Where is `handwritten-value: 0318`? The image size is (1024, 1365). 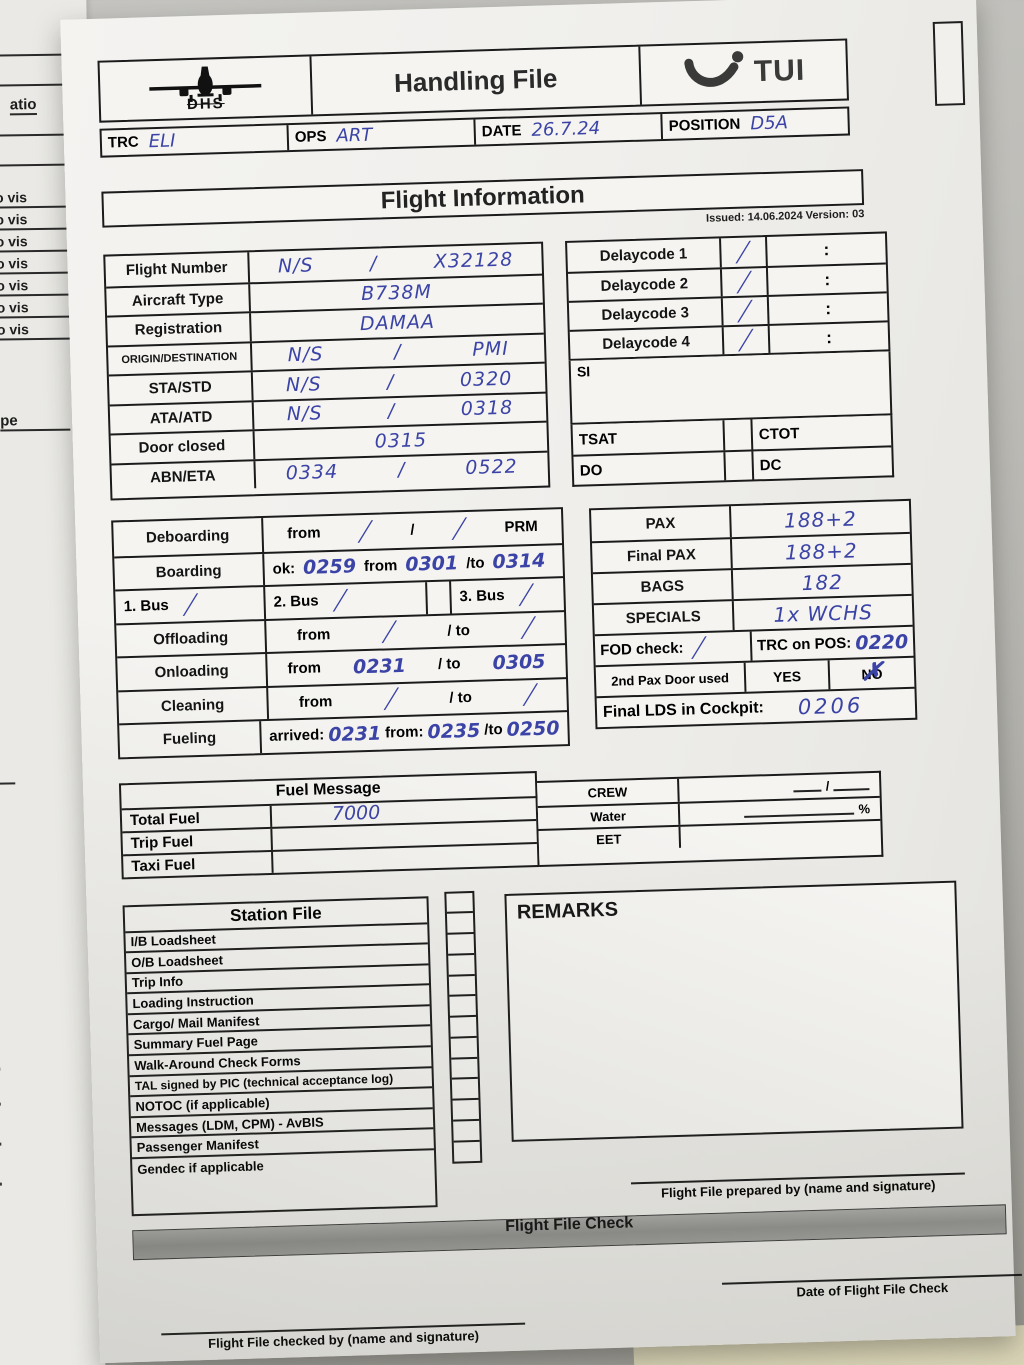 handwritten-value: 0318 is located at coordinates (487, 408).